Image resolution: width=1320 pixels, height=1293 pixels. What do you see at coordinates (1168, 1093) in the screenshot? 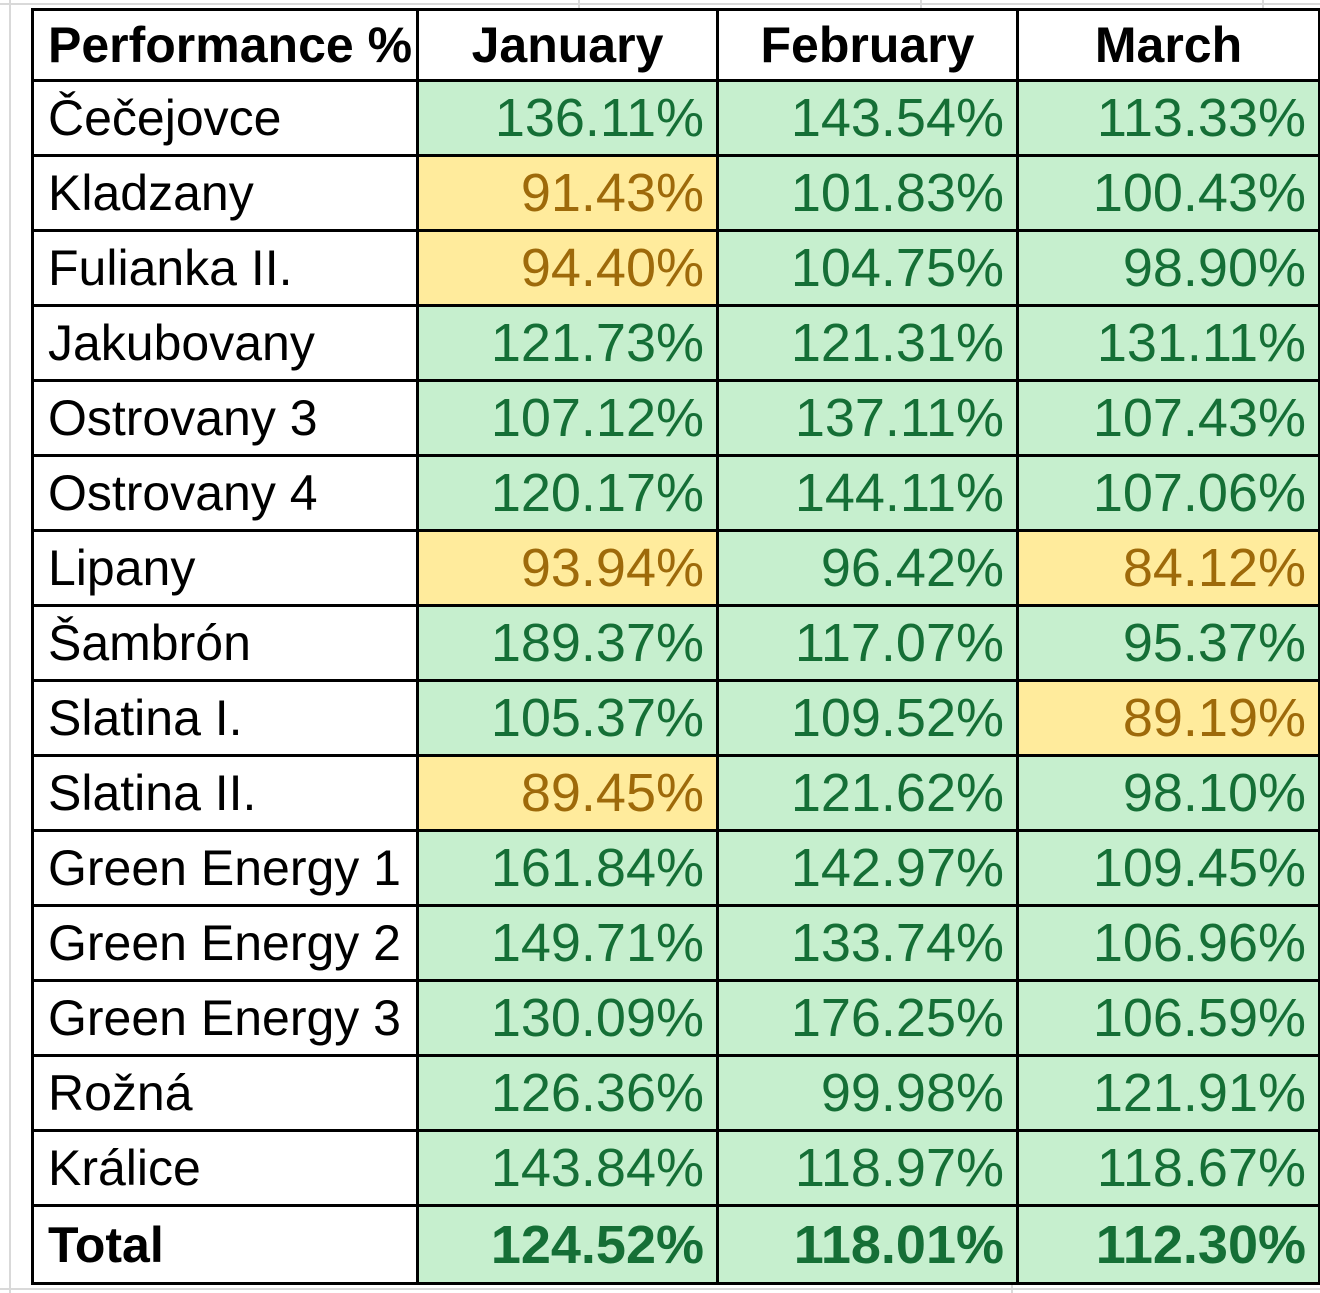
I see `value-cell: 121.91%` at bounding box center [1168, 1093].